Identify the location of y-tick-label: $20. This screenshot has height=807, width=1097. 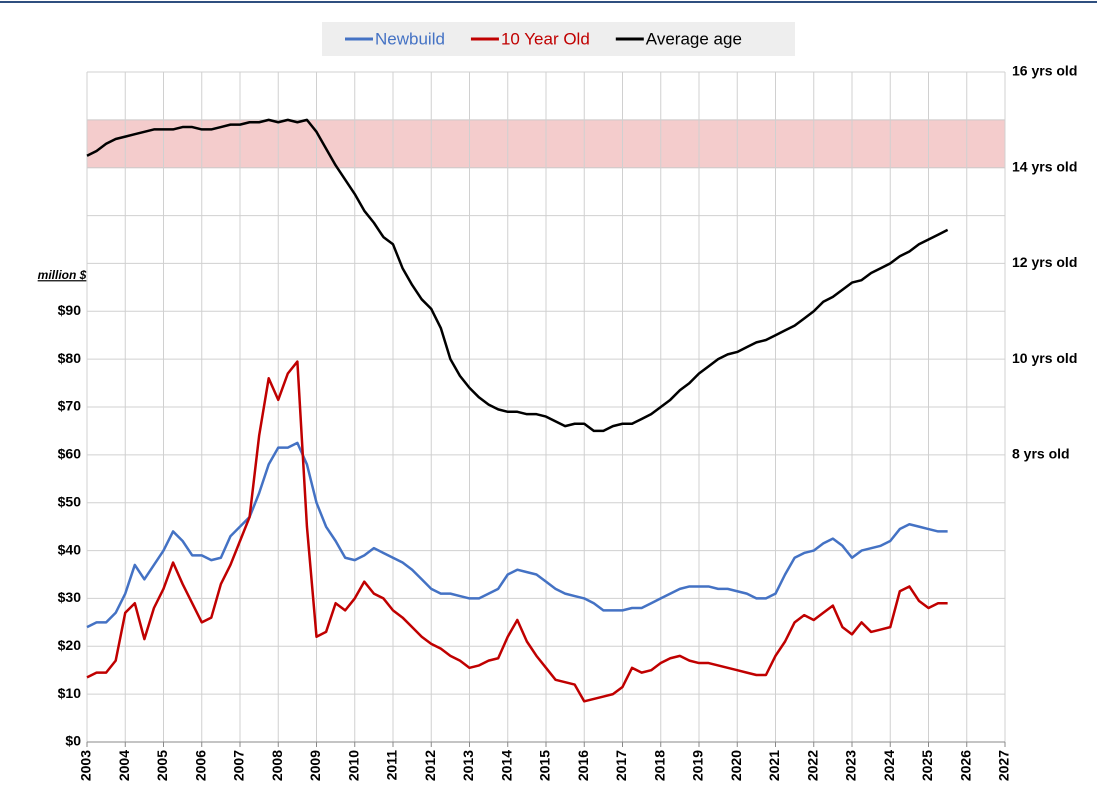
(70, 645).